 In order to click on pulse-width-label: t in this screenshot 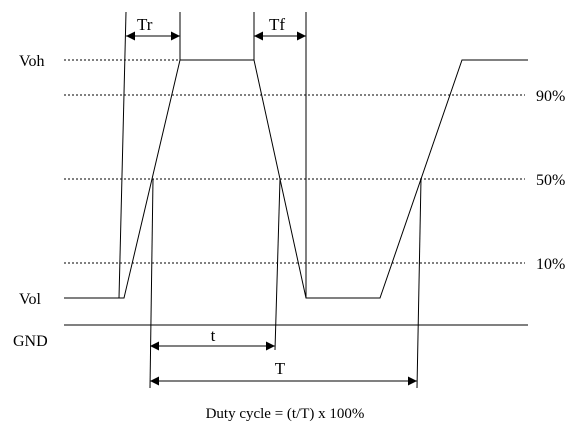, I will do `click(213, 335)`.